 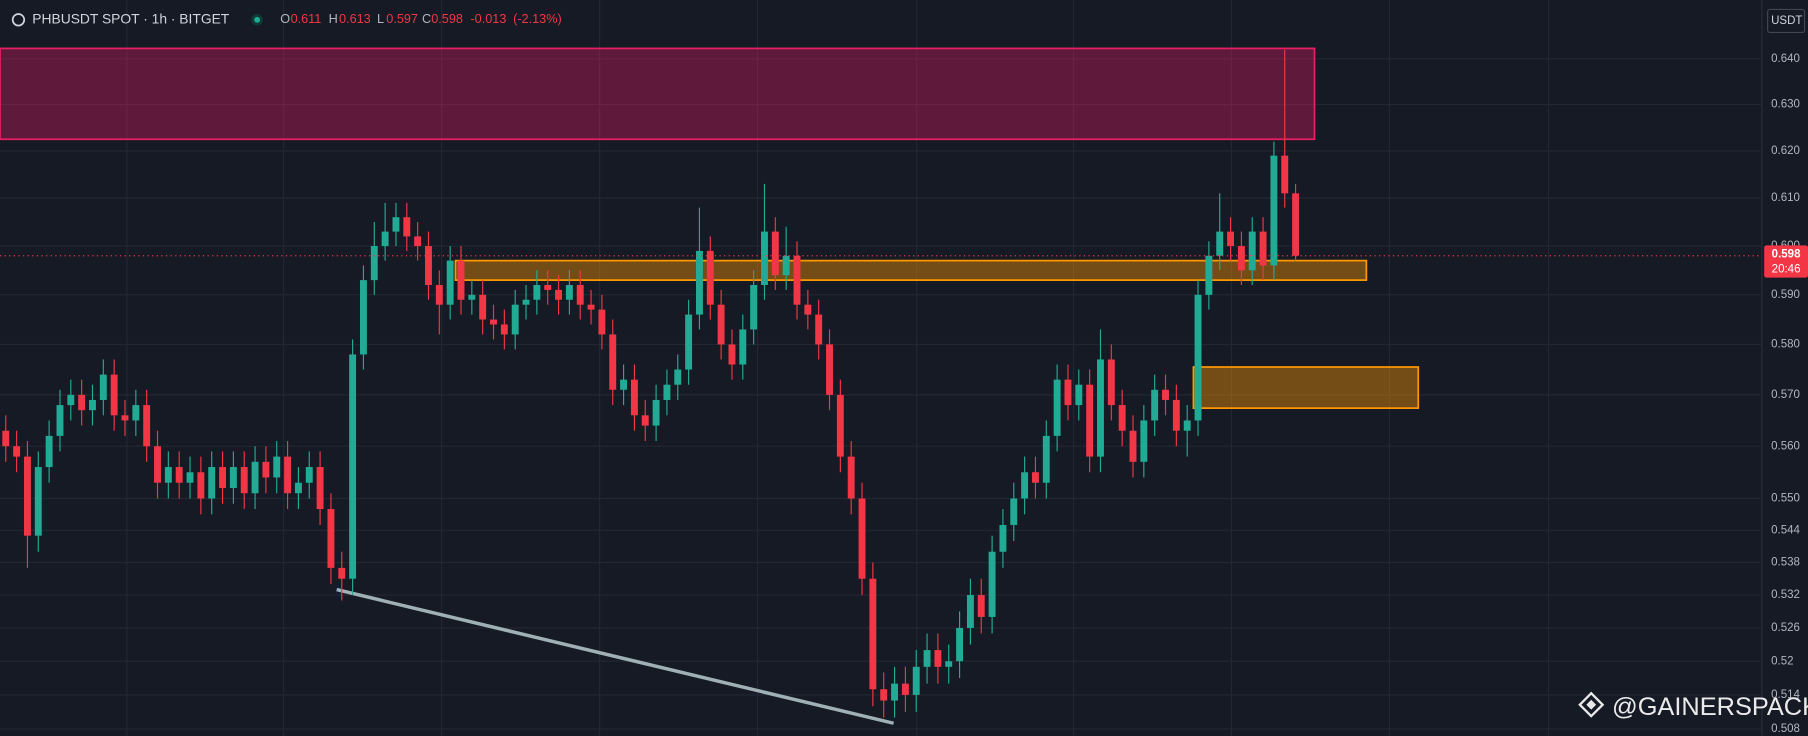 What do you see at coordinates (1785, 198) in the screenshot?
I see `y-tick-label: 0.610` at bounding box center [1785, 198].